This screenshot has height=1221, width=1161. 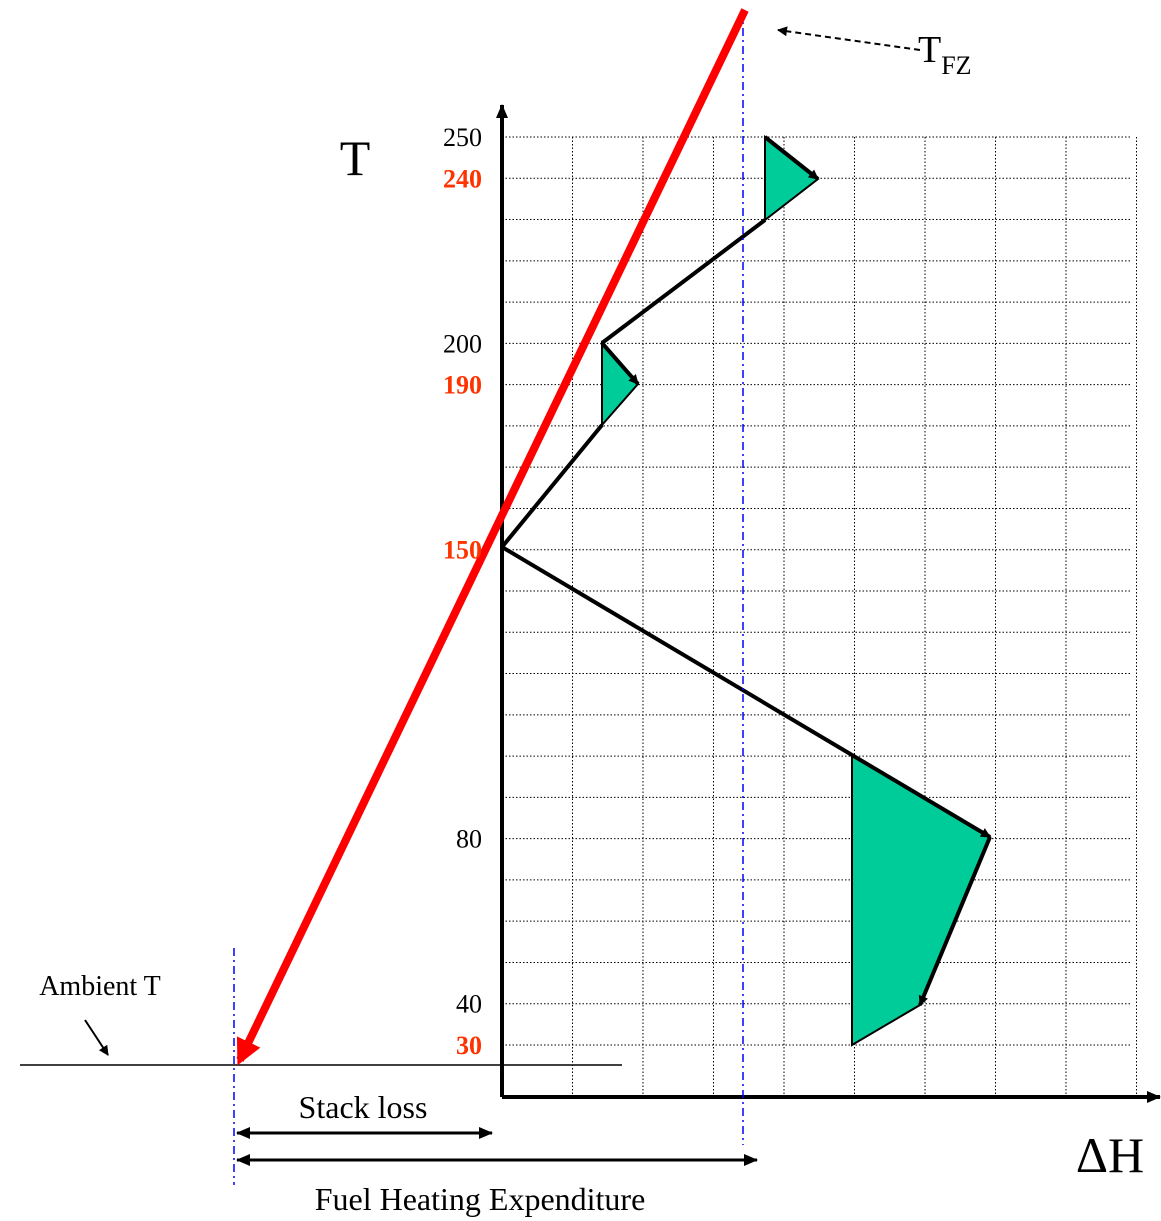 I want to click on tfz-arrow, so click(x=849, y=38).